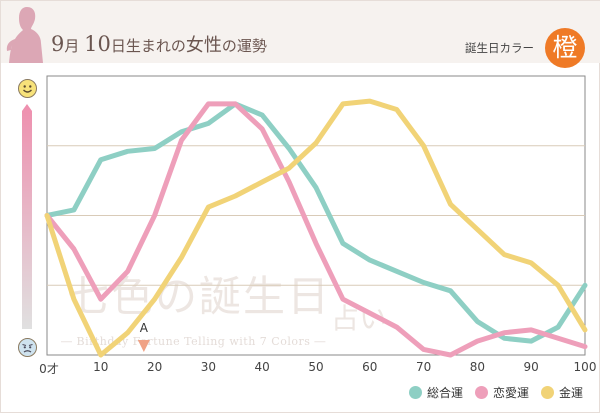 The width and height of the screenshot is (600, 414). What do you see at coordinates (27, 347) in the screenshot?
I see `worried-face-icon` at bounding box center [27, 347].